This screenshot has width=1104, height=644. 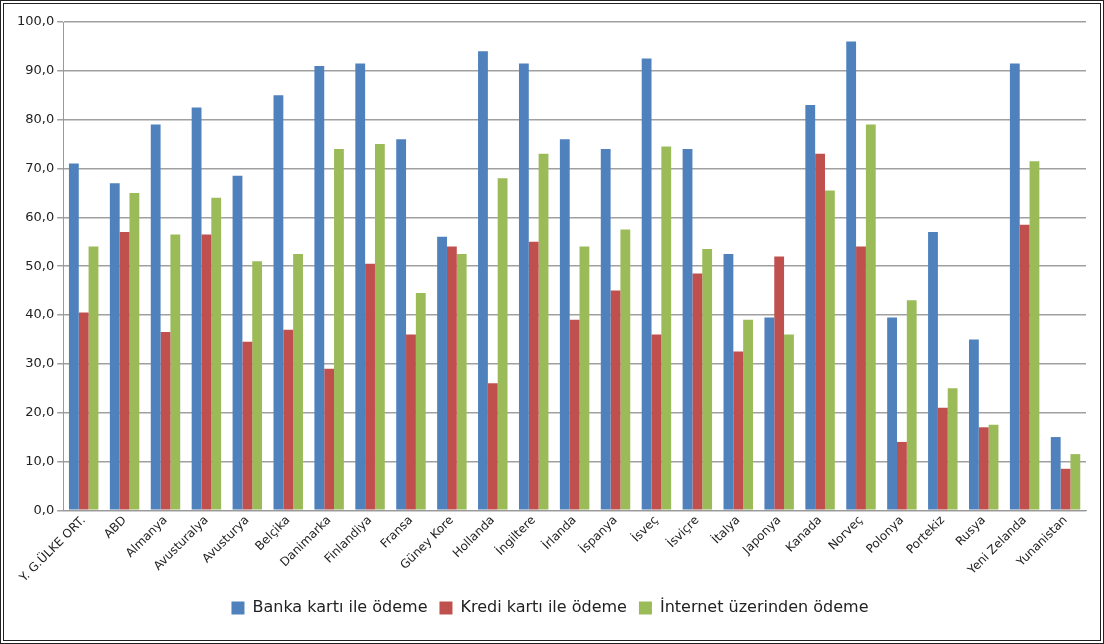 I want to click on y-tick-label: 70,0, so click(x=40, y=167).